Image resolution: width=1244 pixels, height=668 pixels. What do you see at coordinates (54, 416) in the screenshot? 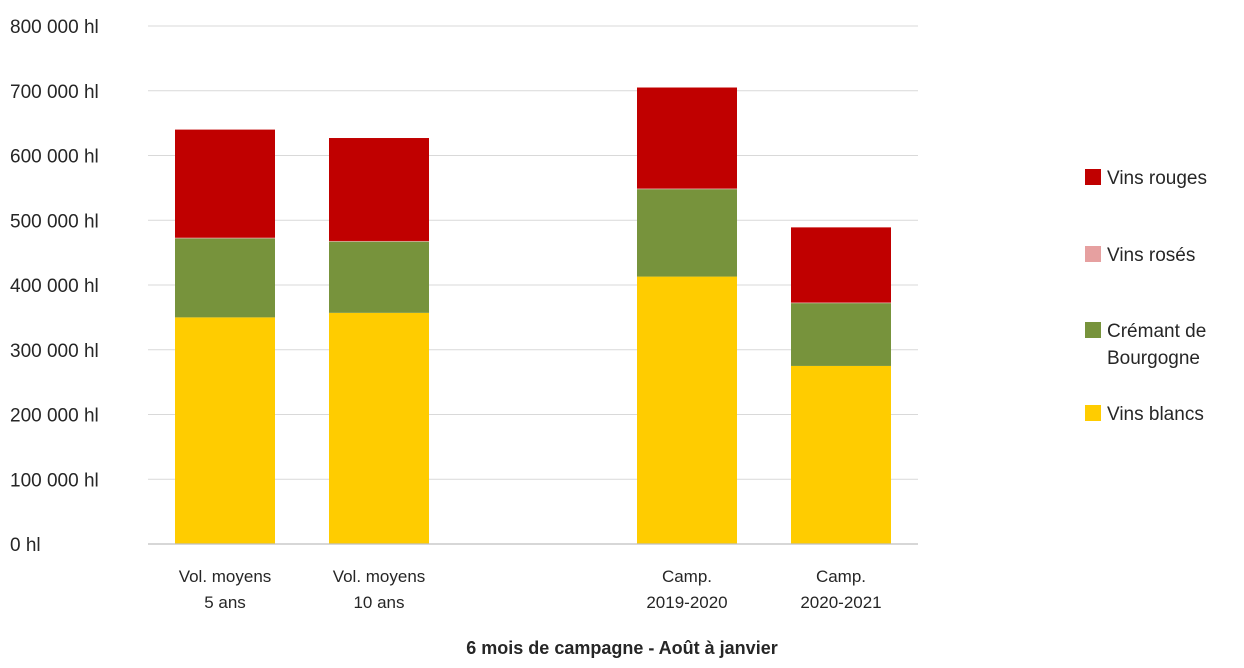
I see `y-tick-label: 200 000 hl` at bounding box center [54, 416].